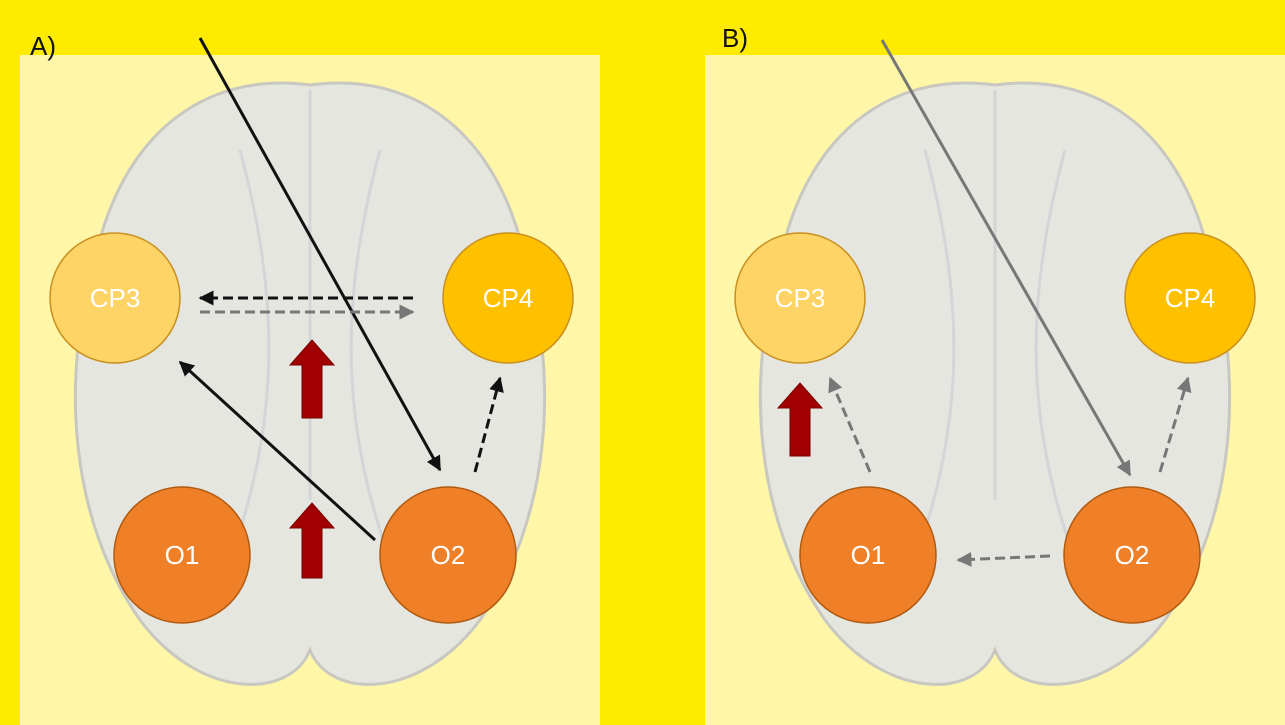 This screenshot has height=725, width=1285. I want to click on panel-label: B), so click(735, 38).